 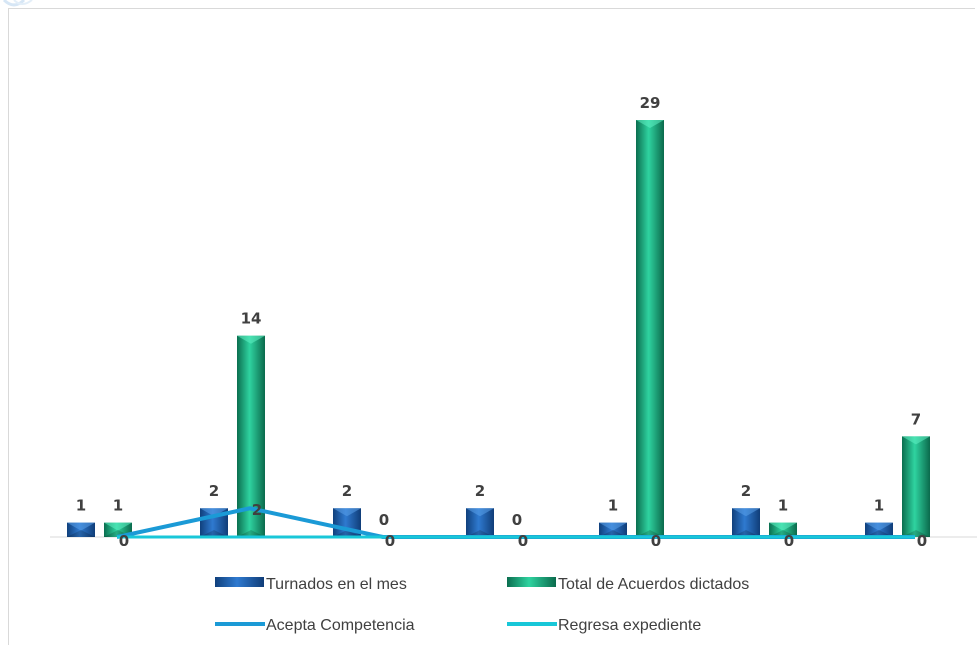 I want to click on data-label-acuerdos-2: 0, so click(x=384, y=520).